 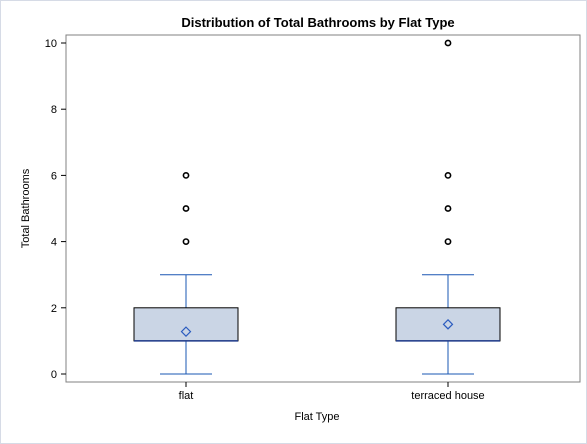 I want to click on y-axis-title: Total Bathrooms, so click(x=26, y=208).